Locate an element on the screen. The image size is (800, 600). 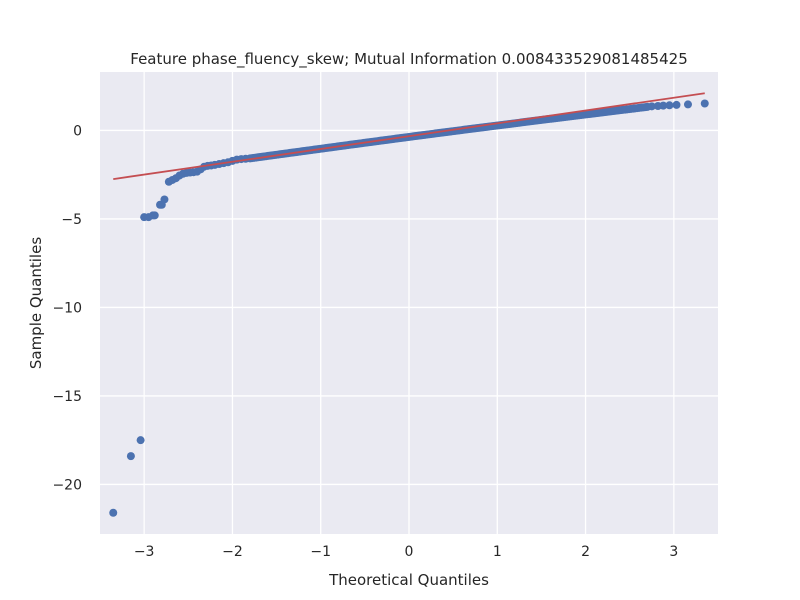
reference-line is located at coordinates (409, 136).